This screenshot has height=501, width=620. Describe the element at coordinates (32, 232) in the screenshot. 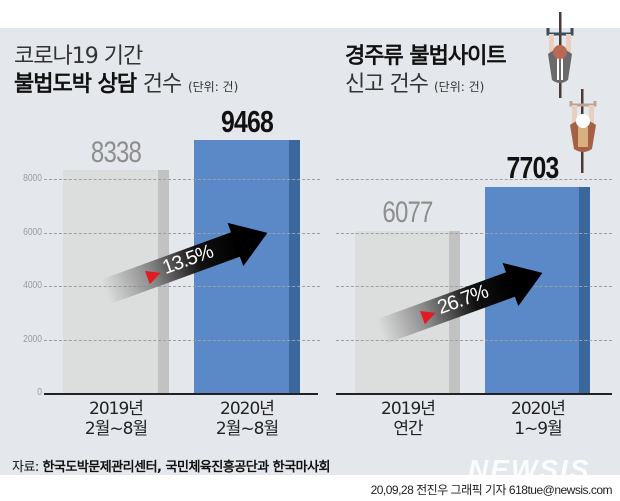

I see `y-tick-6000: 6000` at that location.